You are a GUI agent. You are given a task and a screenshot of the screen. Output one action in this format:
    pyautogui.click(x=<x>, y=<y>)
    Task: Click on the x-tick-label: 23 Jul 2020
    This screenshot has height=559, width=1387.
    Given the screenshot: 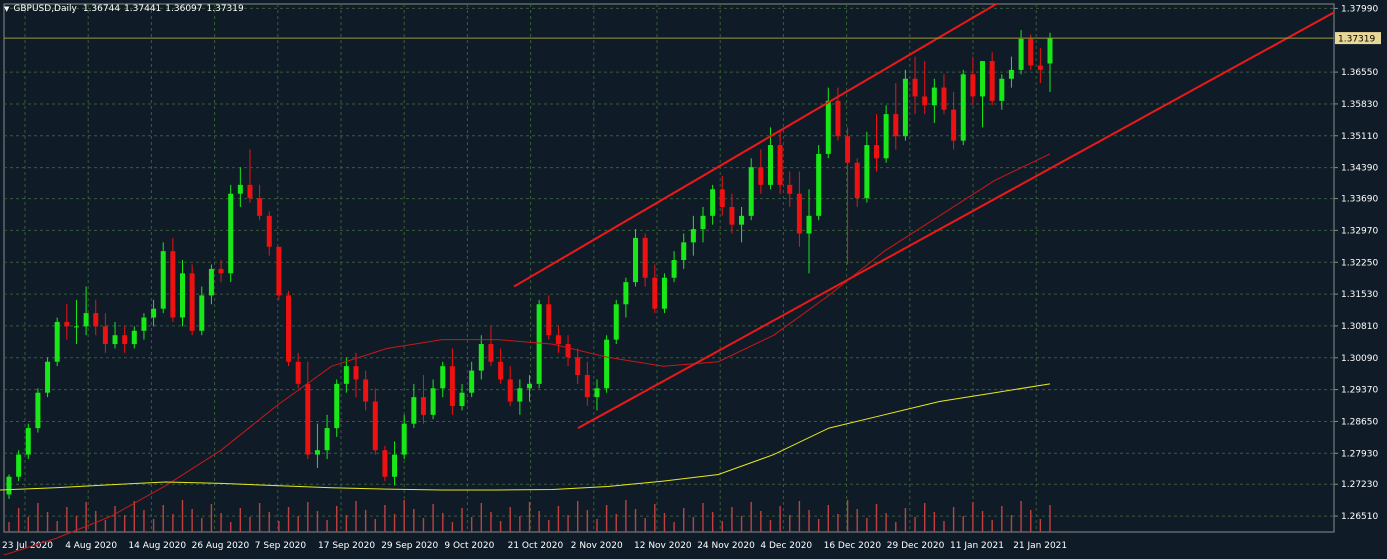 What is the action you would take?
    pyautogui.click(x=27, y=546)
    